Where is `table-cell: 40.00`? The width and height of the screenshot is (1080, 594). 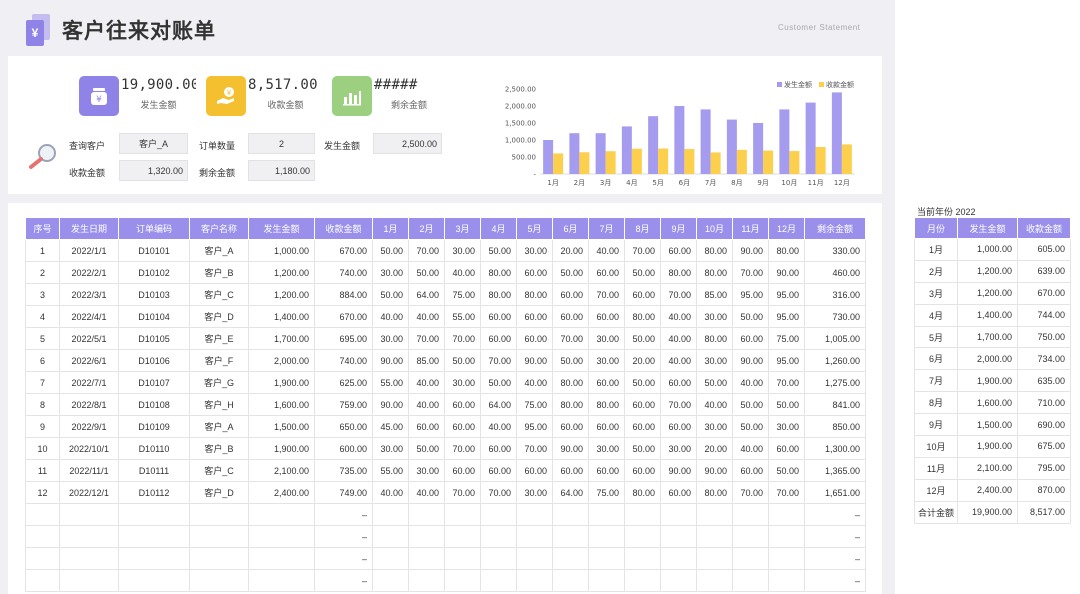 table-cell: 40.00 is located at coordinates (426, 316).